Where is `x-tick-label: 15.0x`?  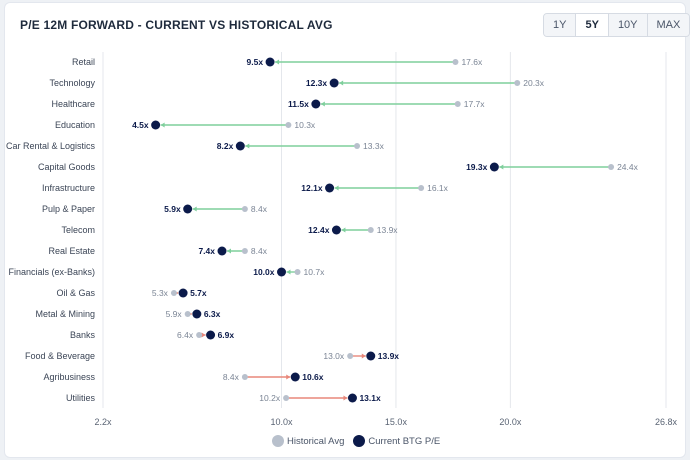
x-tick-label: 15.0x is located at coordinates (396, 422).